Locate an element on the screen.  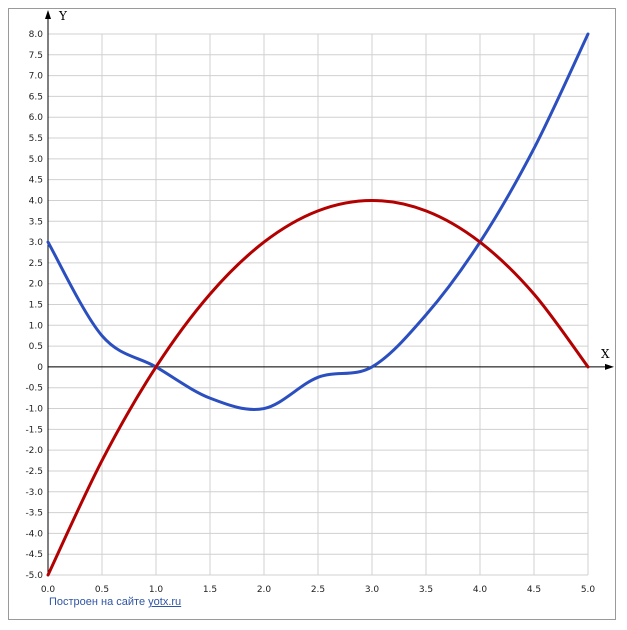
y-tick-label: 0 is located at coordinates (40, 368).